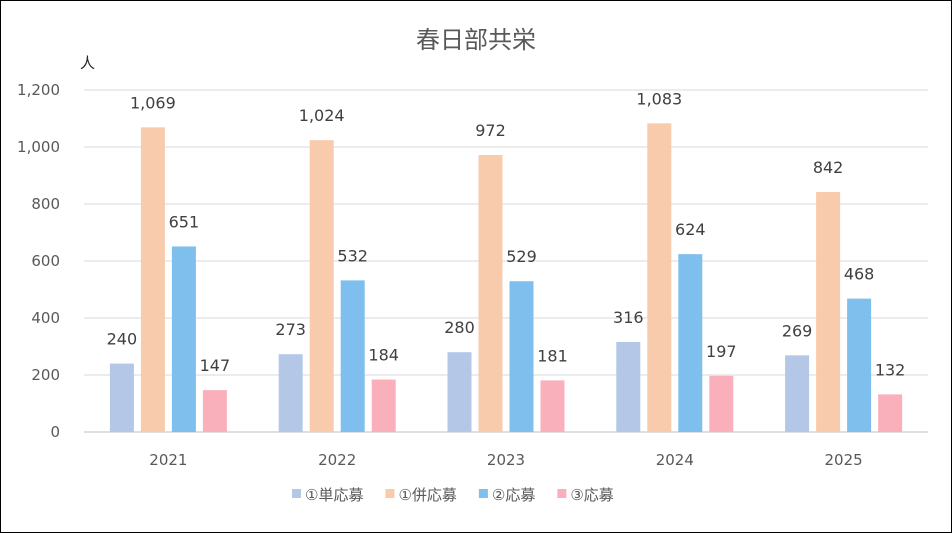 This screenshot has height=533, width=952. I want to click on x-tick-label-2024: 2024, so click(675, 460).